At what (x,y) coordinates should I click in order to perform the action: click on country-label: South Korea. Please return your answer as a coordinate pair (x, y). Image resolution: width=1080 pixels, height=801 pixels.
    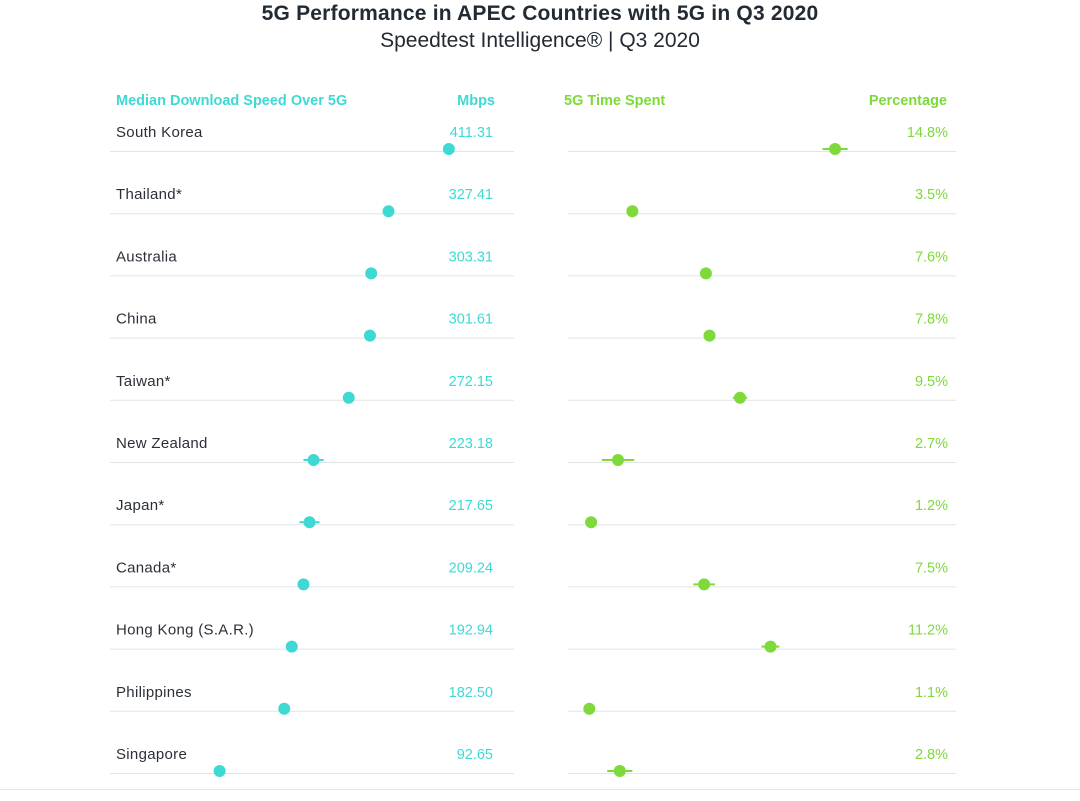
    Looking at the image, I should click on (159, 132).